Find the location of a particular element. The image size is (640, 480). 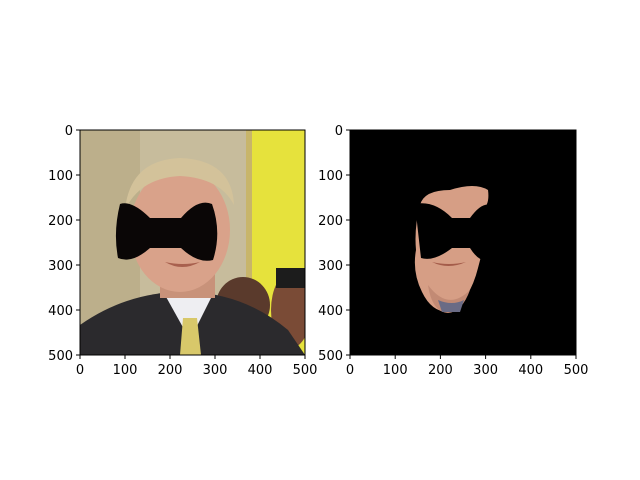

collar-edge is located at coordinates (451, 306).